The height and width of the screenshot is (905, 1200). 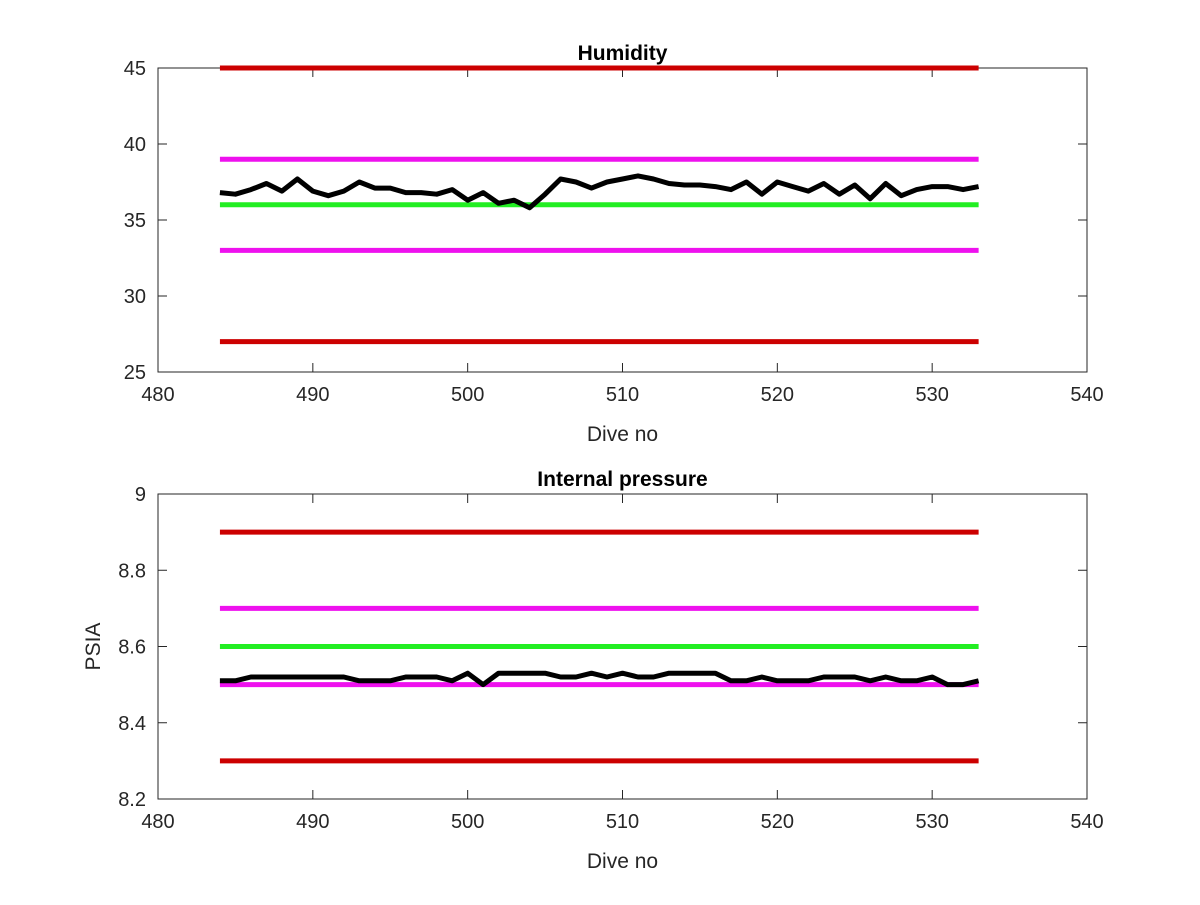 I want to click on y-axis-label: PSIA, so click(x=93, y=647).